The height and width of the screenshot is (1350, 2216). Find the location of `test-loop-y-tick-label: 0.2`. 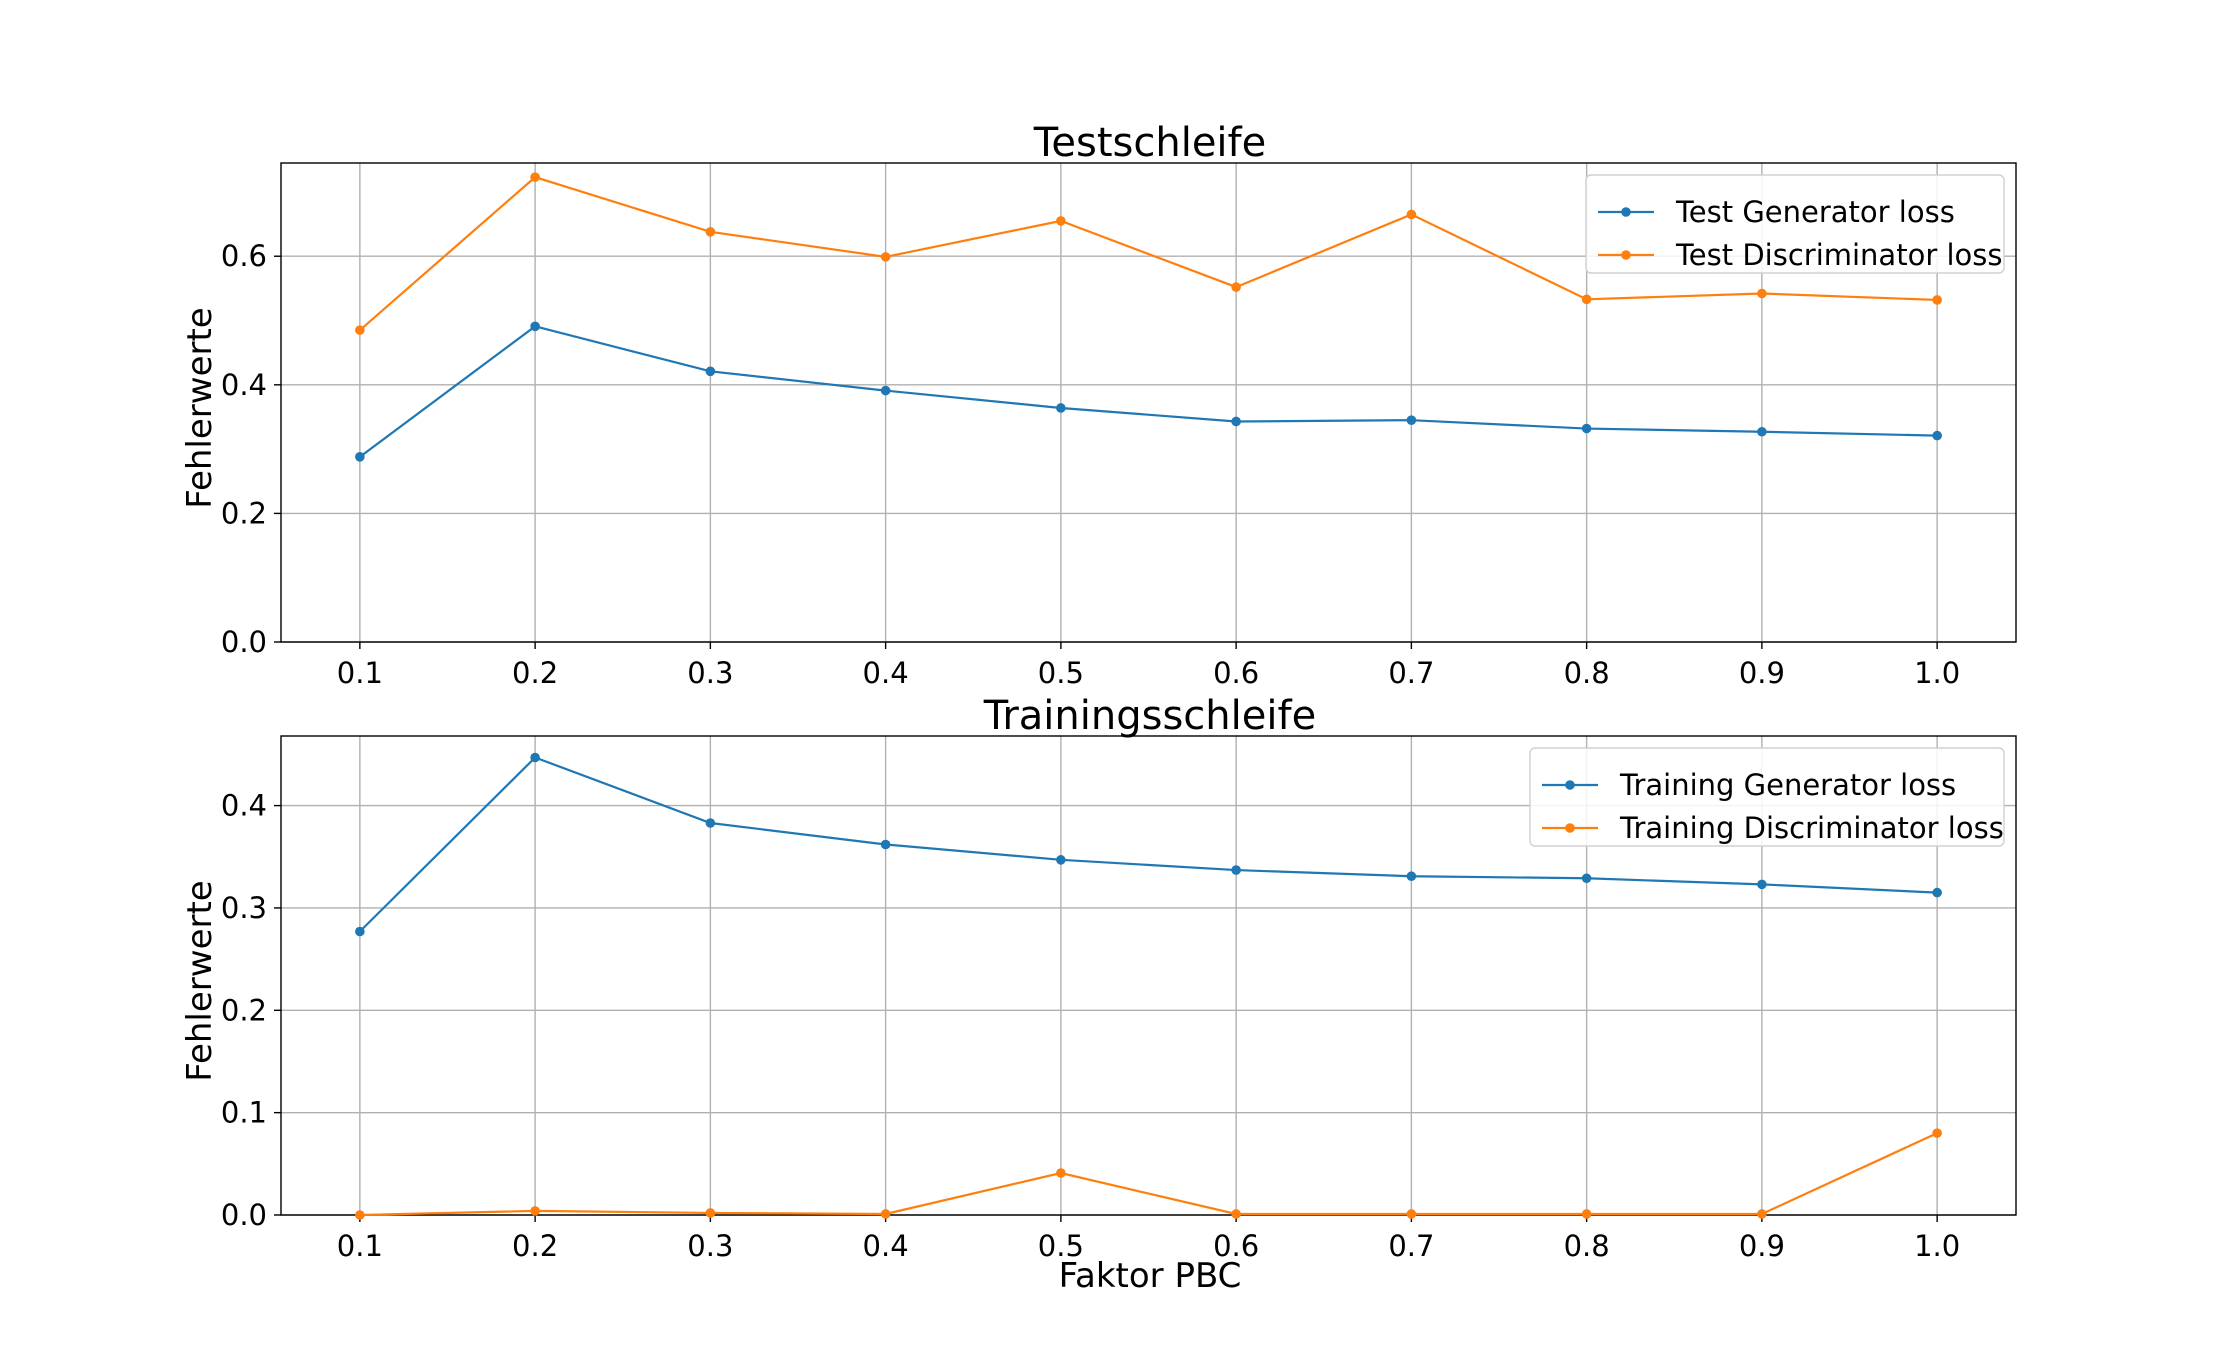

test-loop-y-tick-label: 0.2 is located at coordinates (244, 513).